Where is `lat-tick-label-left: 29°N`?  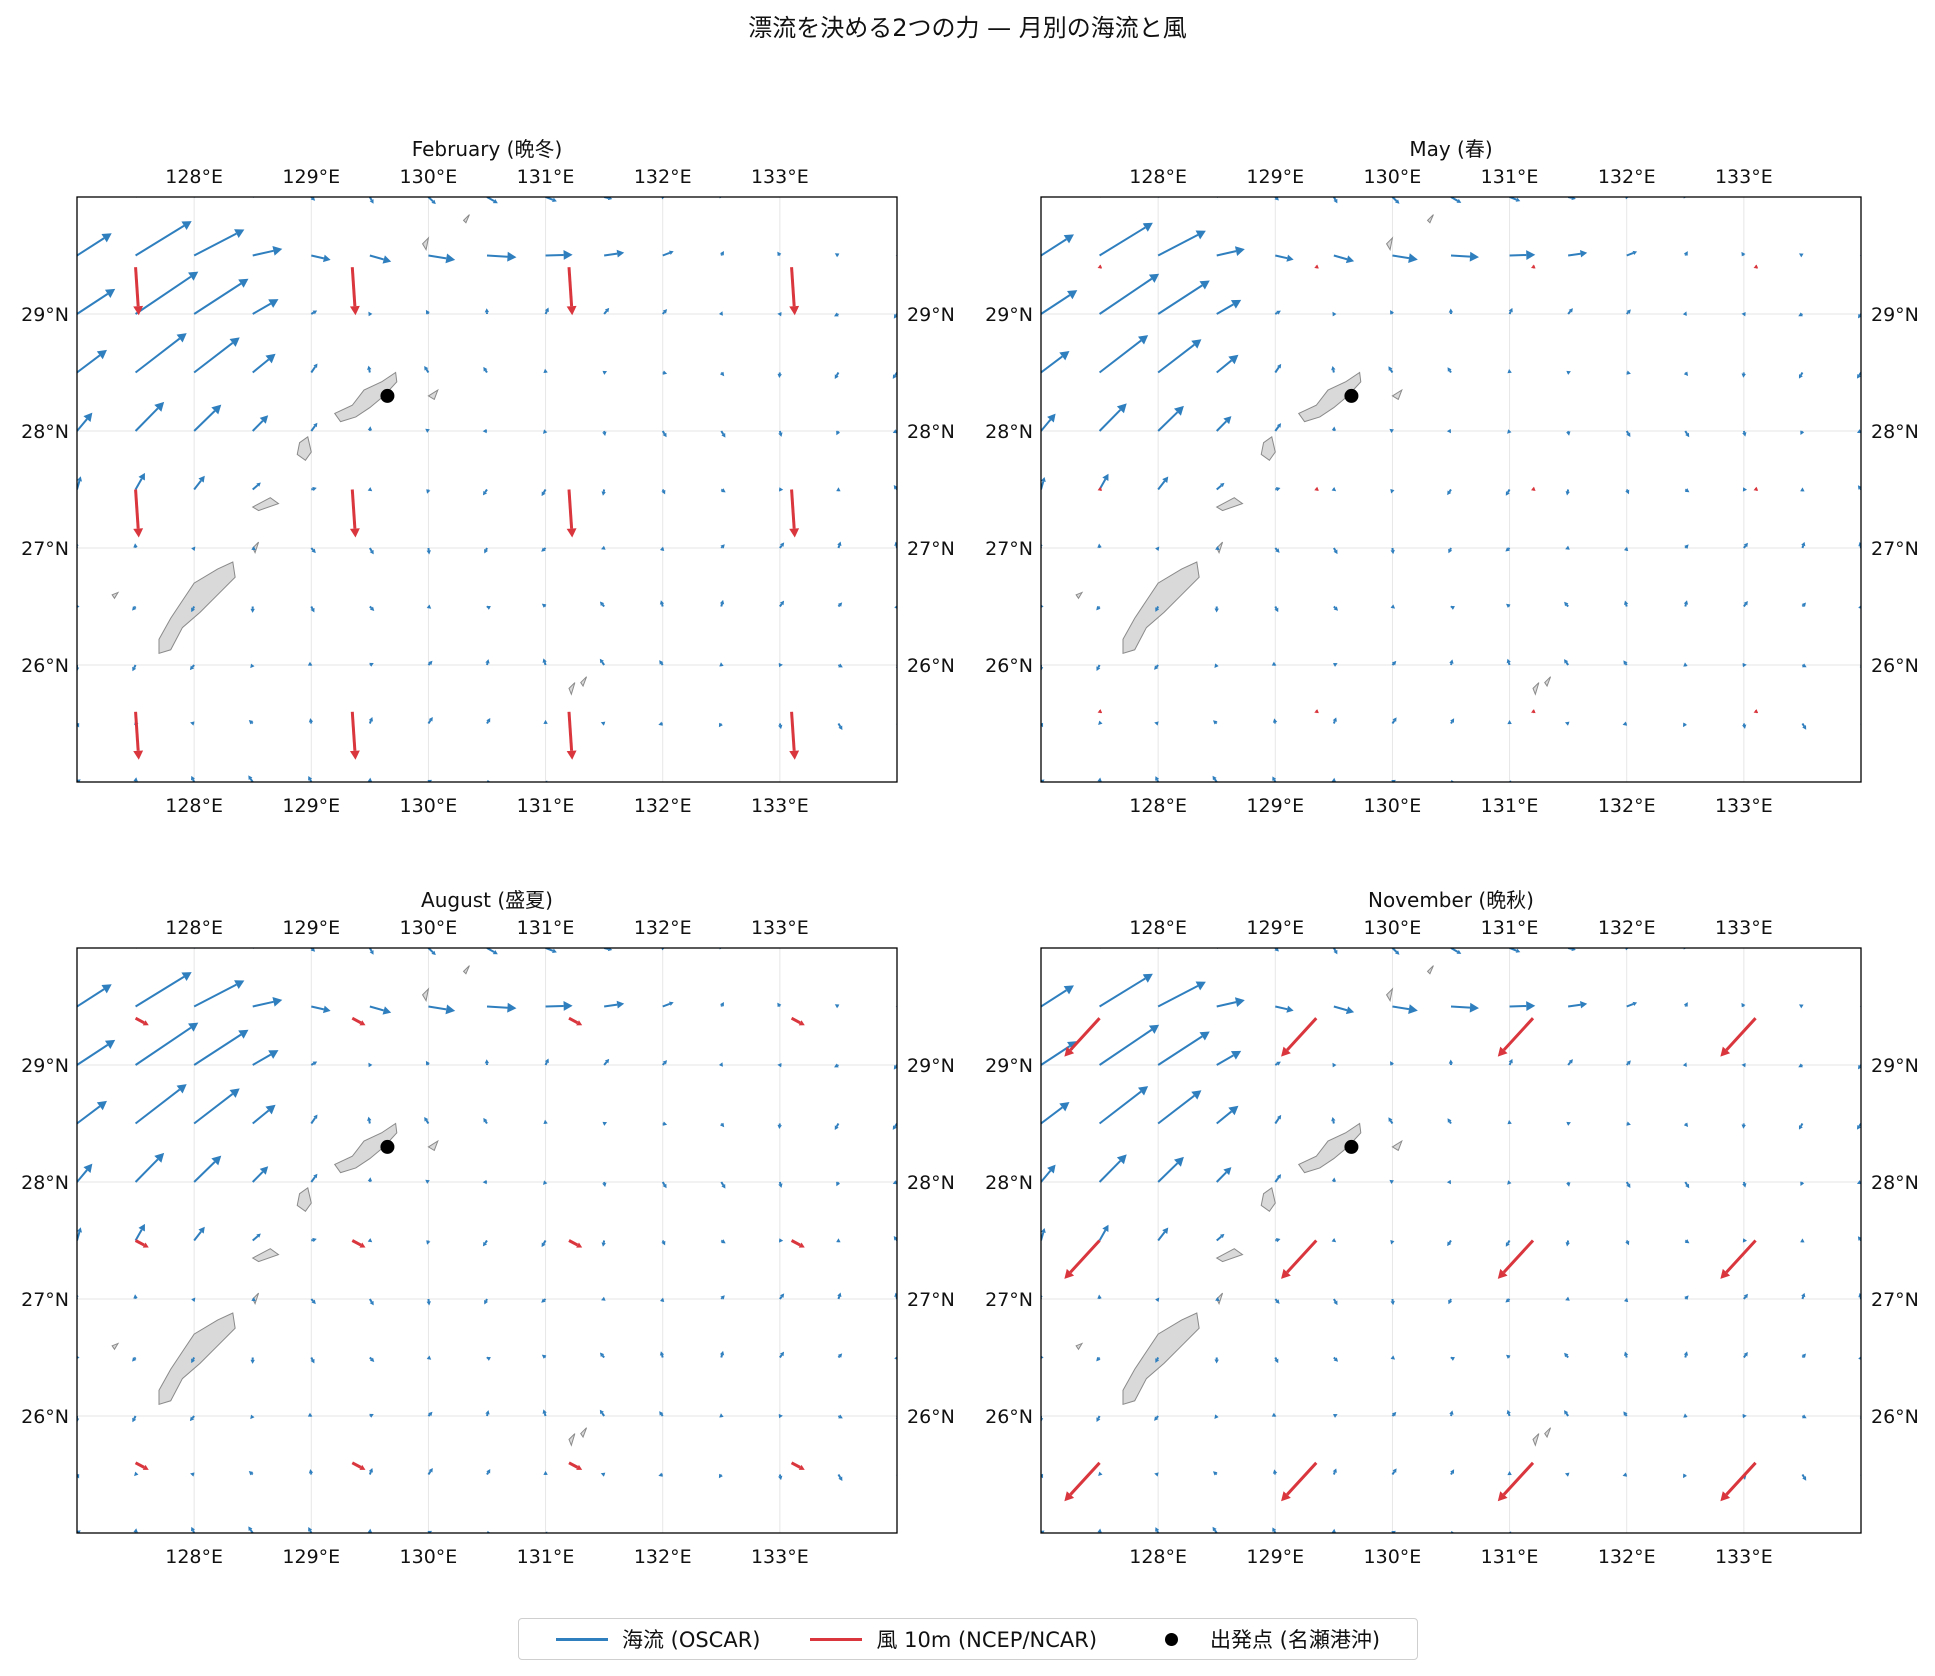
lat-tick-label-left: 29°N is located at coordinates (45, 315).